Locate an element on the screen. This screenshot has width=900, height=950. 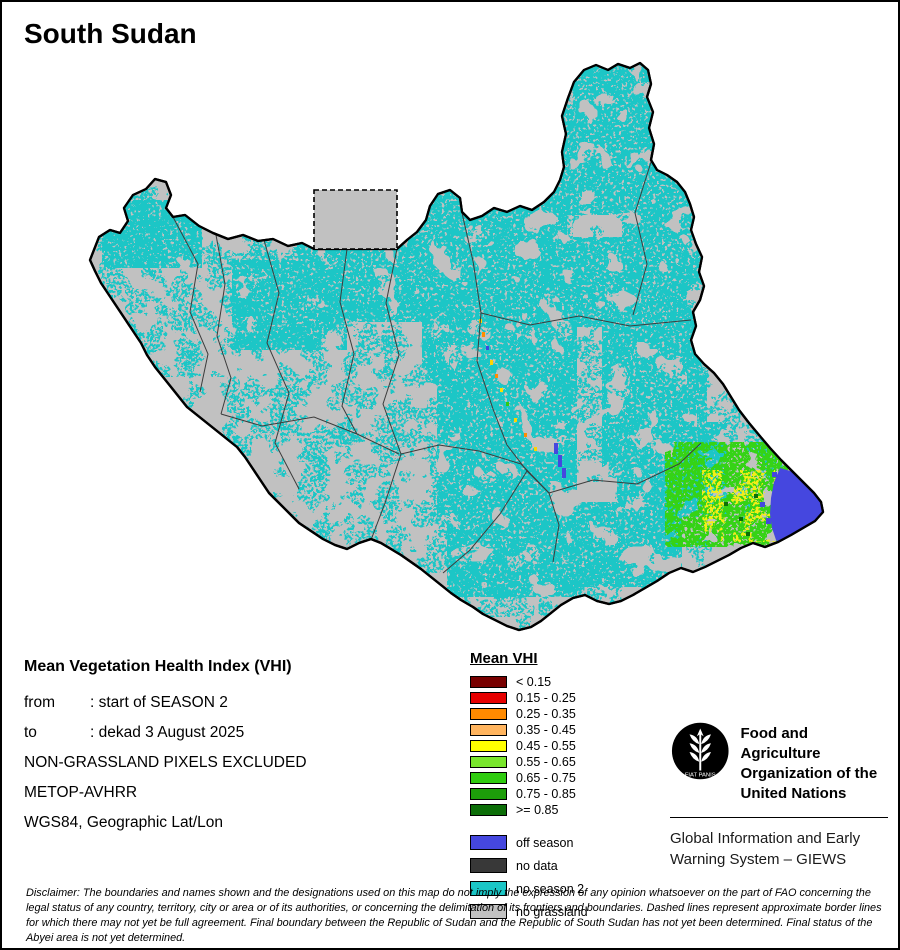
org-name-line: Food and Agriculture is located at coordinates (780, 743).